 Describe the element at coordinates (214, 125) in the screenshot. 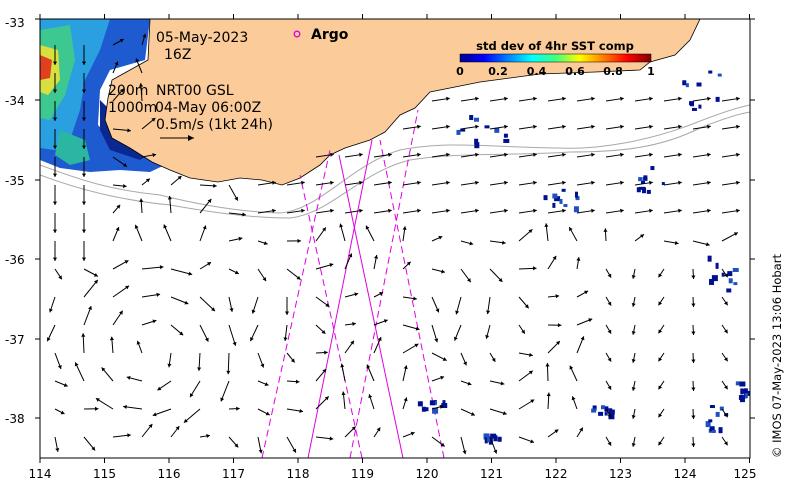

I see `scale-label: 0.5m/s (1kt 24h)` at that location.